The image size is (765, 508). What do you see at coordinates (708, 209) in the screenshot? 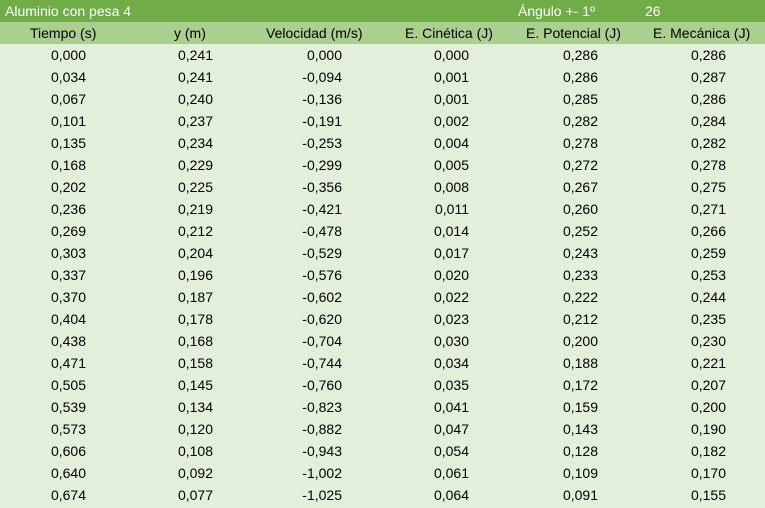
I see `cell-e-mecanica: 0,271` at bounding box center [708, 209].